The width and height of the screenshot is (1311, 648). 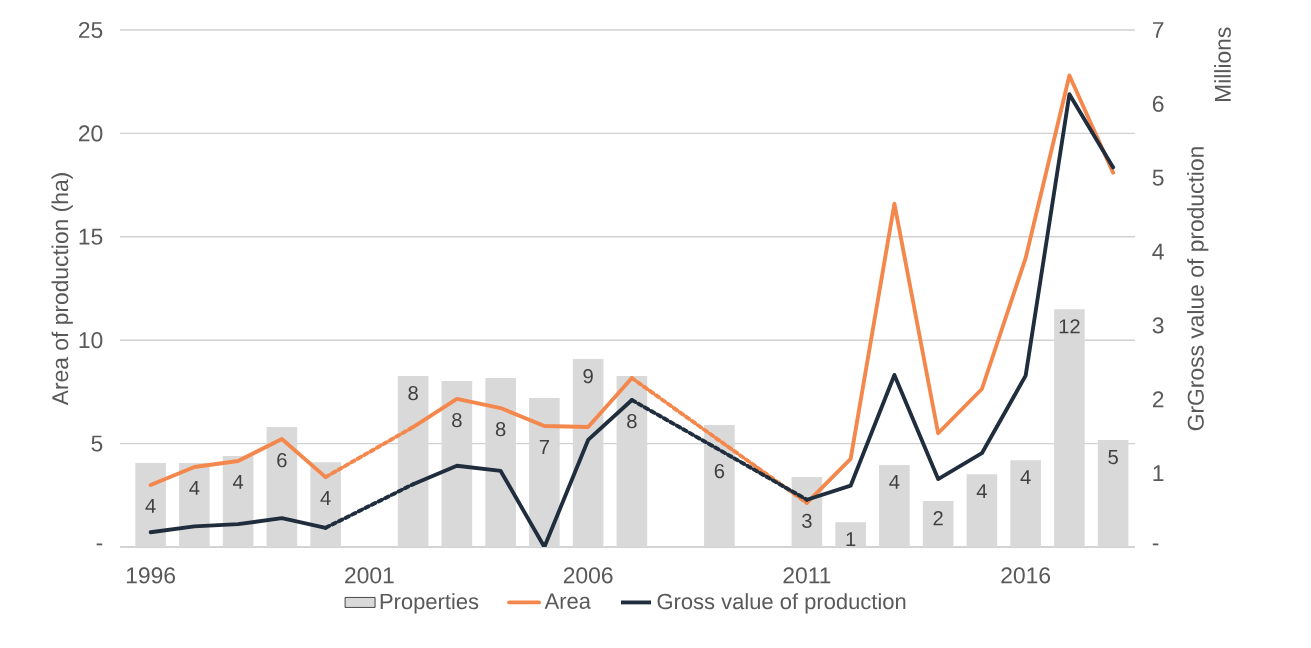 I want to click on data-label: 1, so click(x=851, y=539).